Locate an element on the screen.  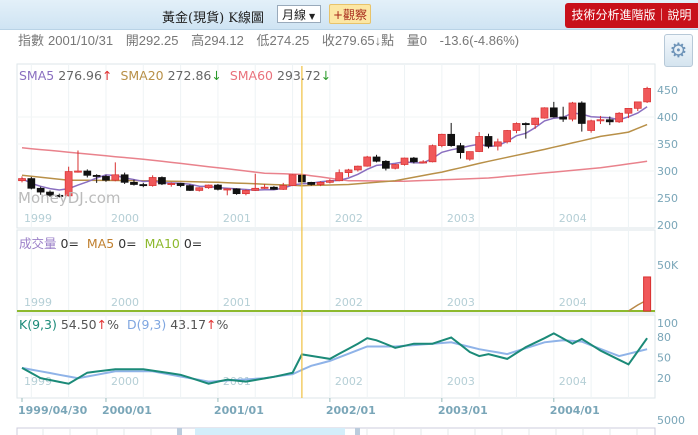
d-arrow-icon: ↑ is located at coordinates (211, 324).